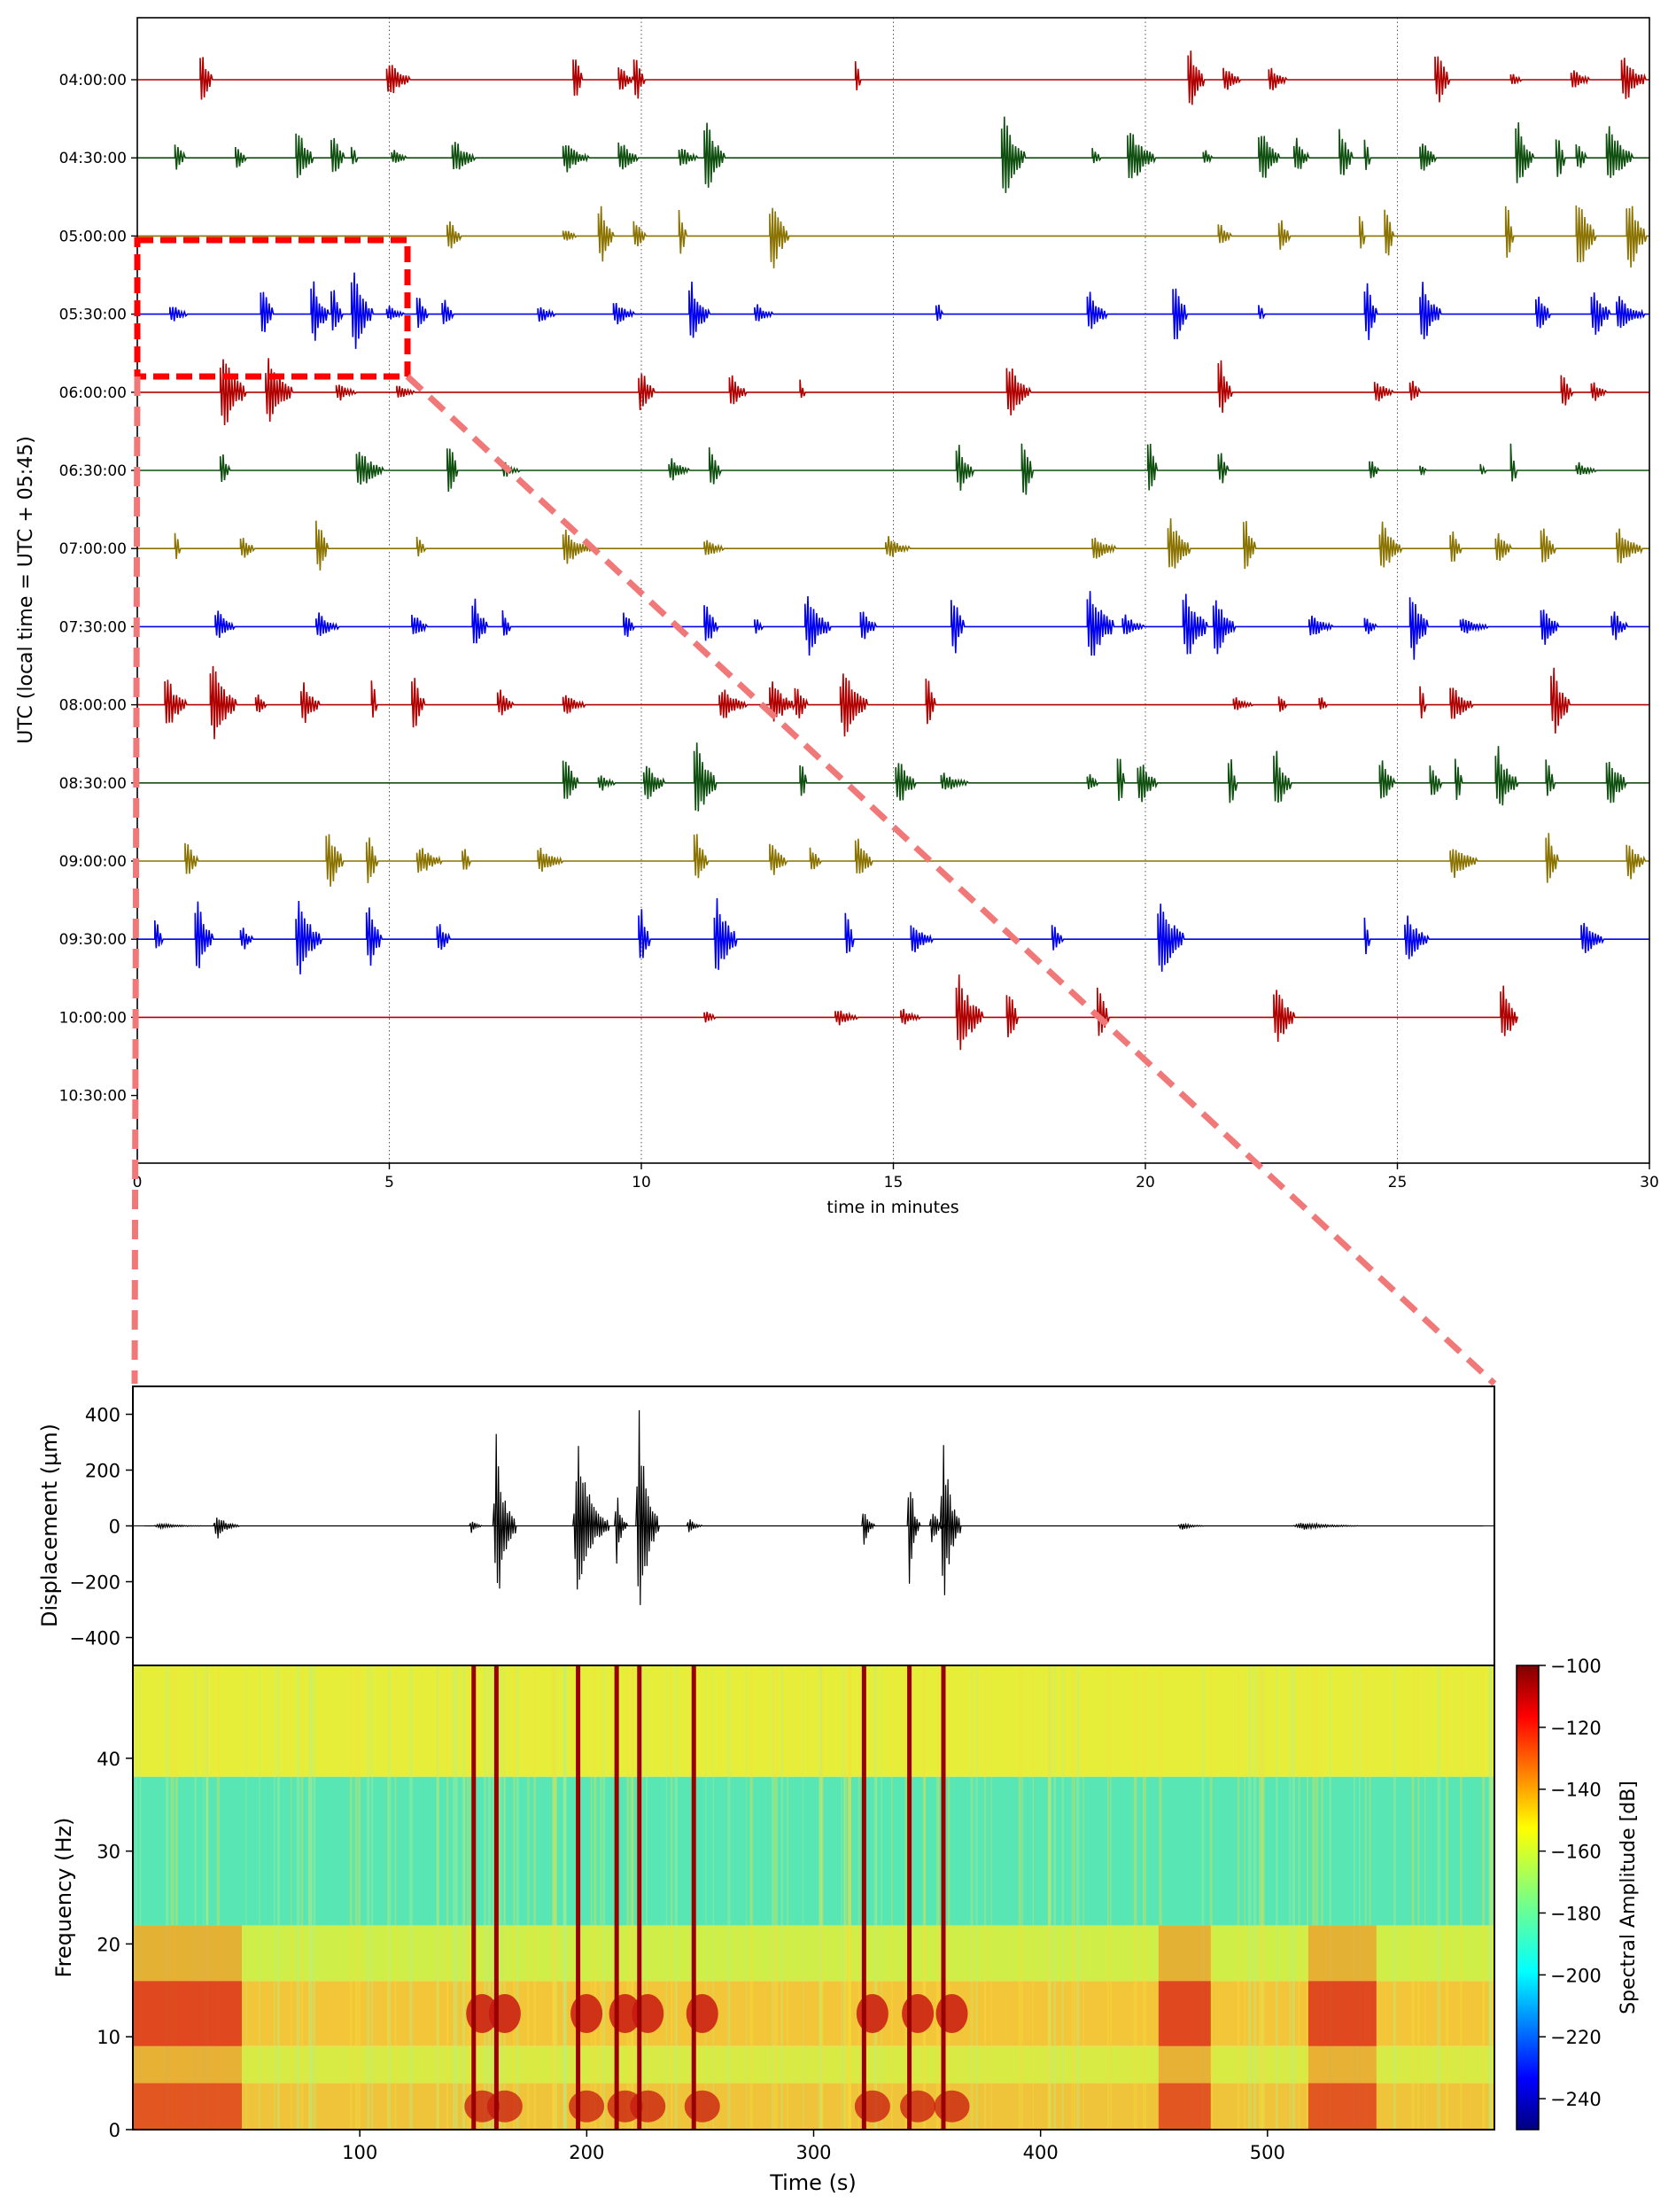 The height and width of the screenshot is (2212, 1676). I want to click on spectrogram-noise-band, so click(1342, 2106).